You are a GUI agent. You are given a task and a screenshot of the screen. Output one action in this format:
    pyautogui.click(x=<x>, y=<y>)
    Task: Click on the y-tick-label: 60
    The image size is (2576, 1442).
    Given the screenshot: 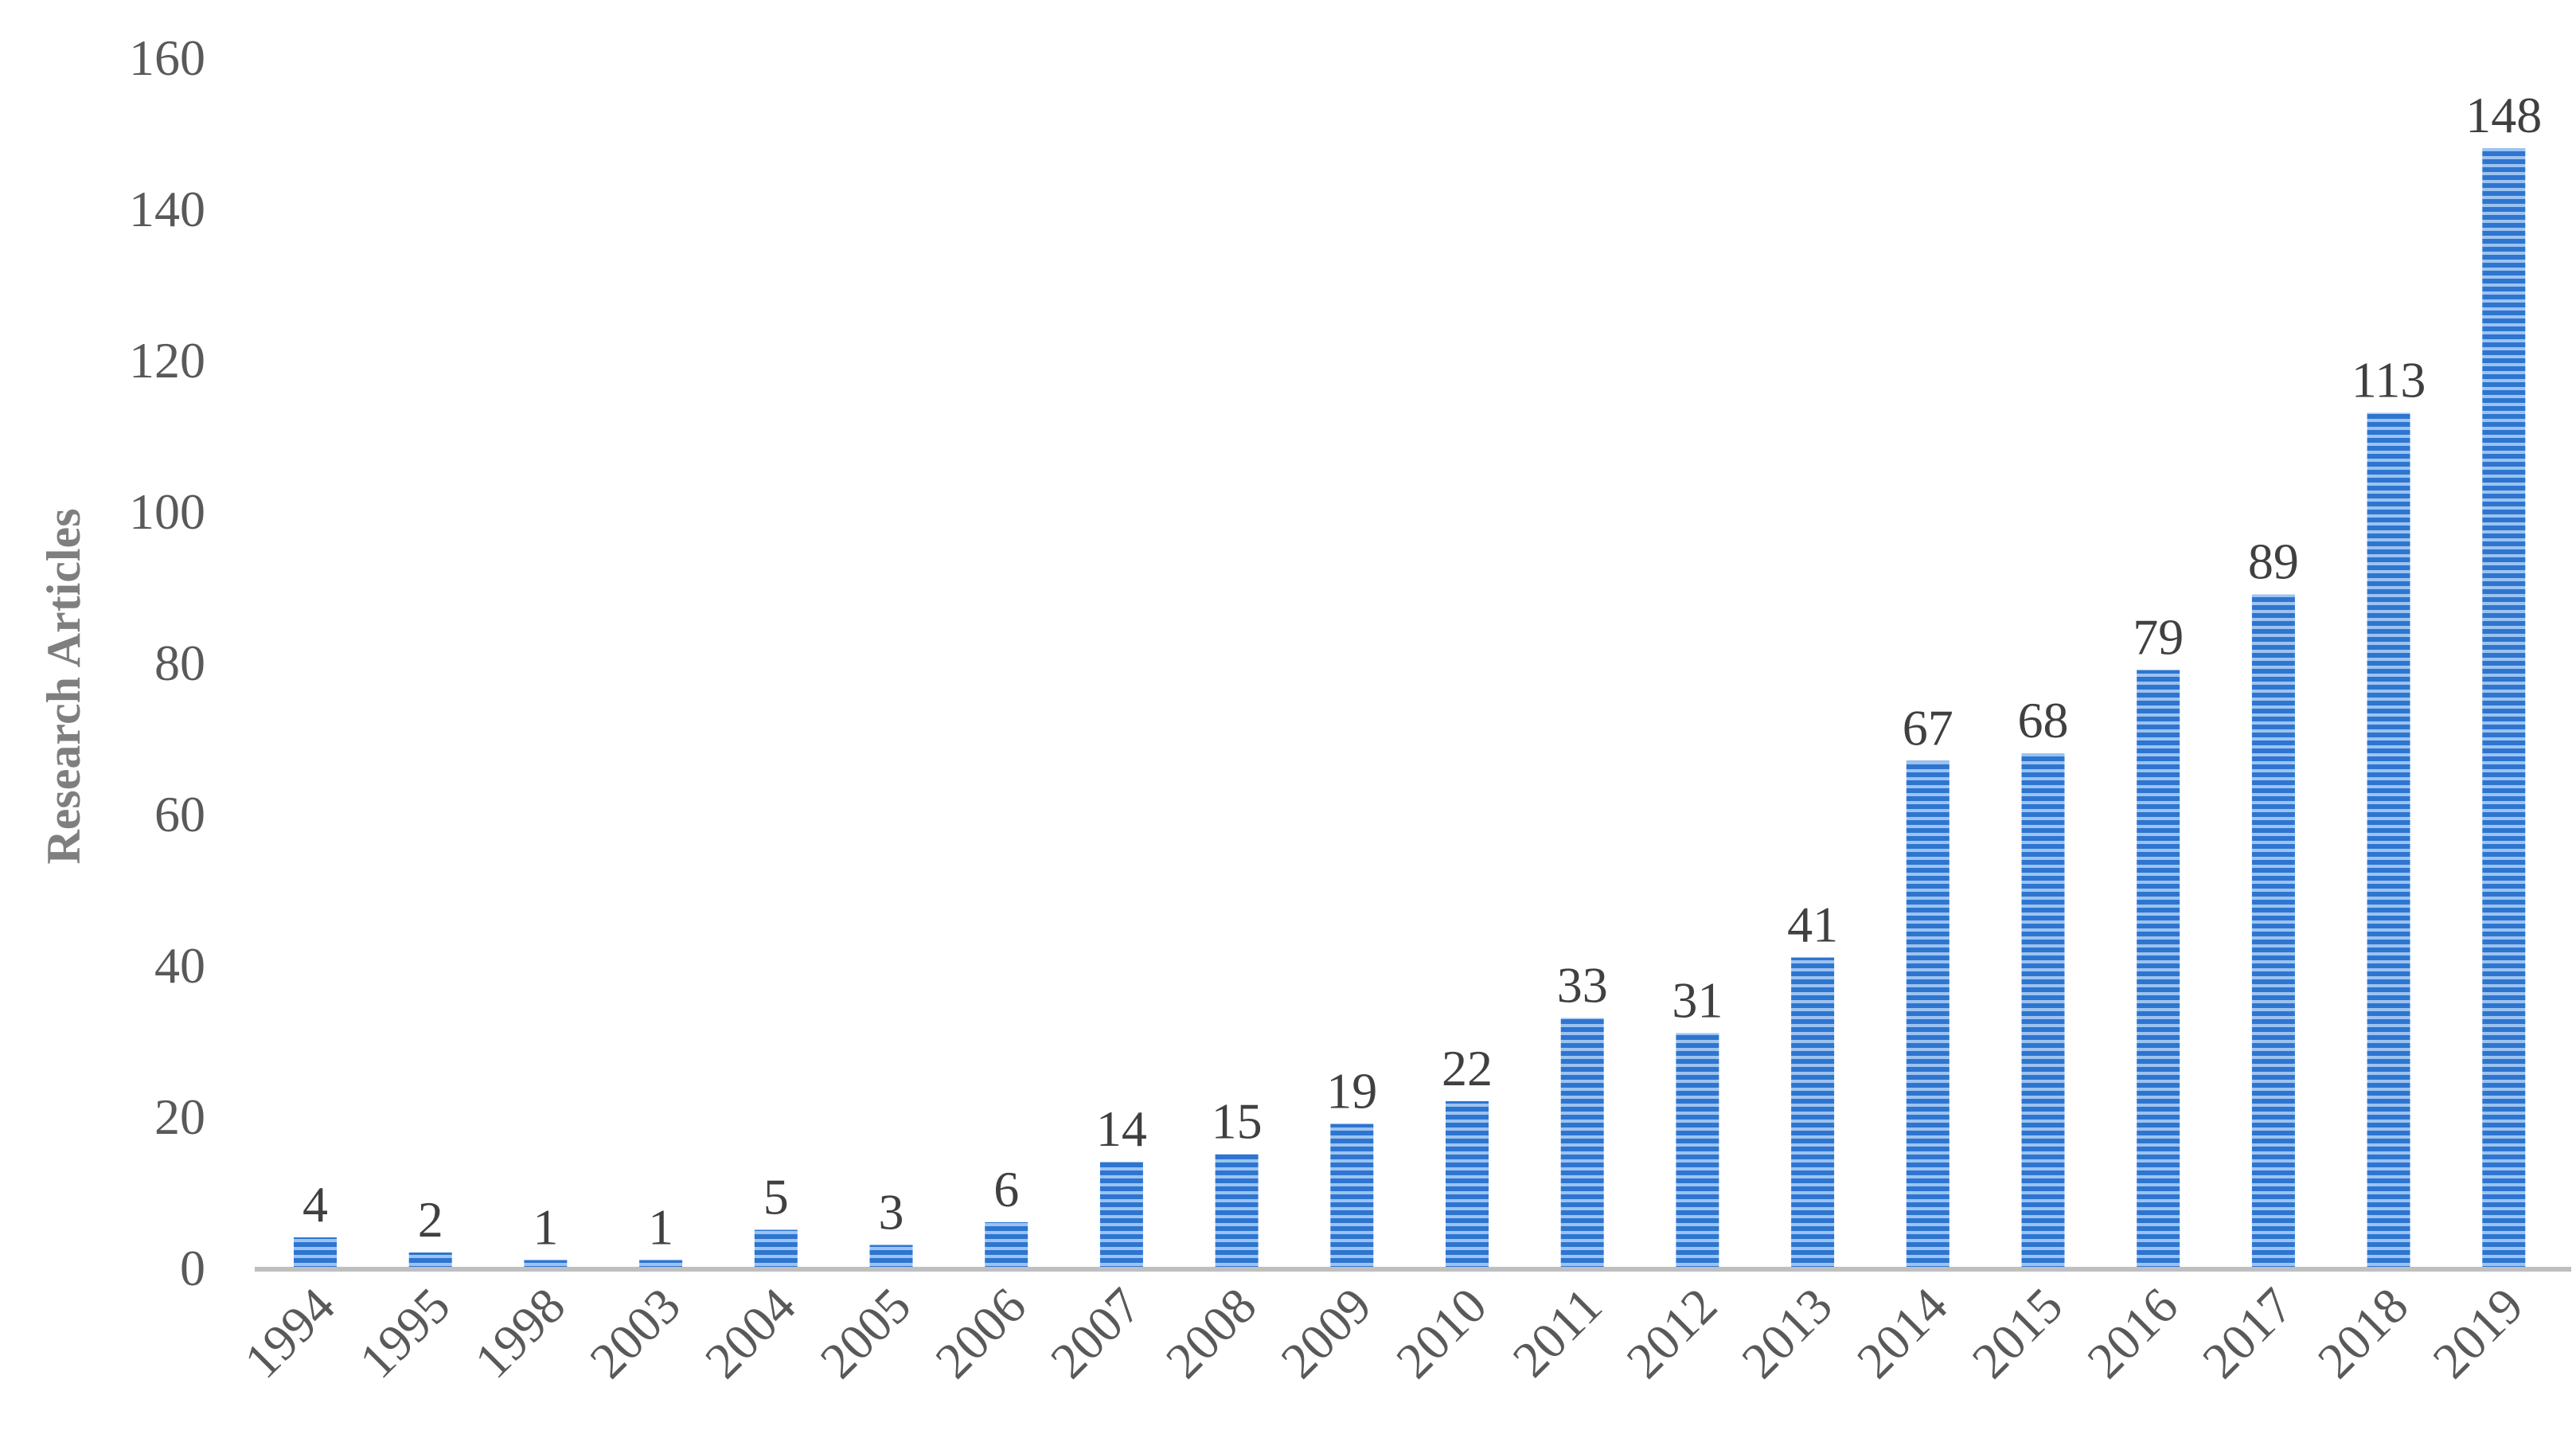 What is the action you would take?
    pyautogui.click(x=179, y=814)
    